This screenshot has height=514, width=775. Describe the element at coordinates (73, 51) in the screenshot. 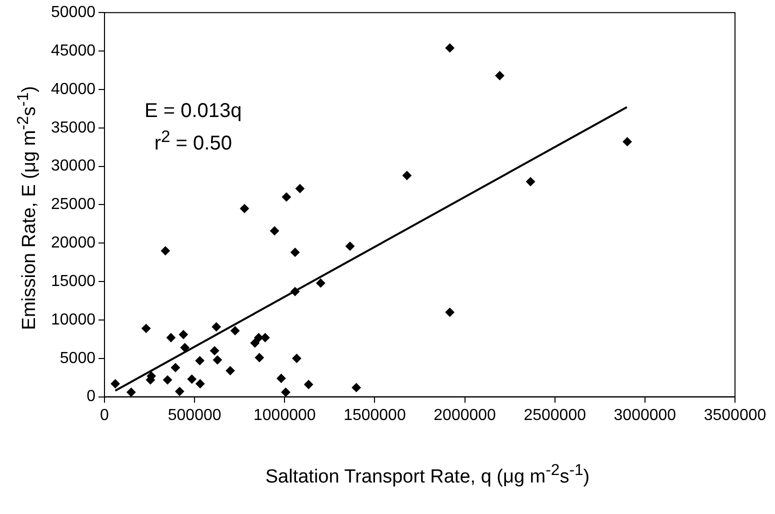

I see `y-tick-label: 45000` at that location.